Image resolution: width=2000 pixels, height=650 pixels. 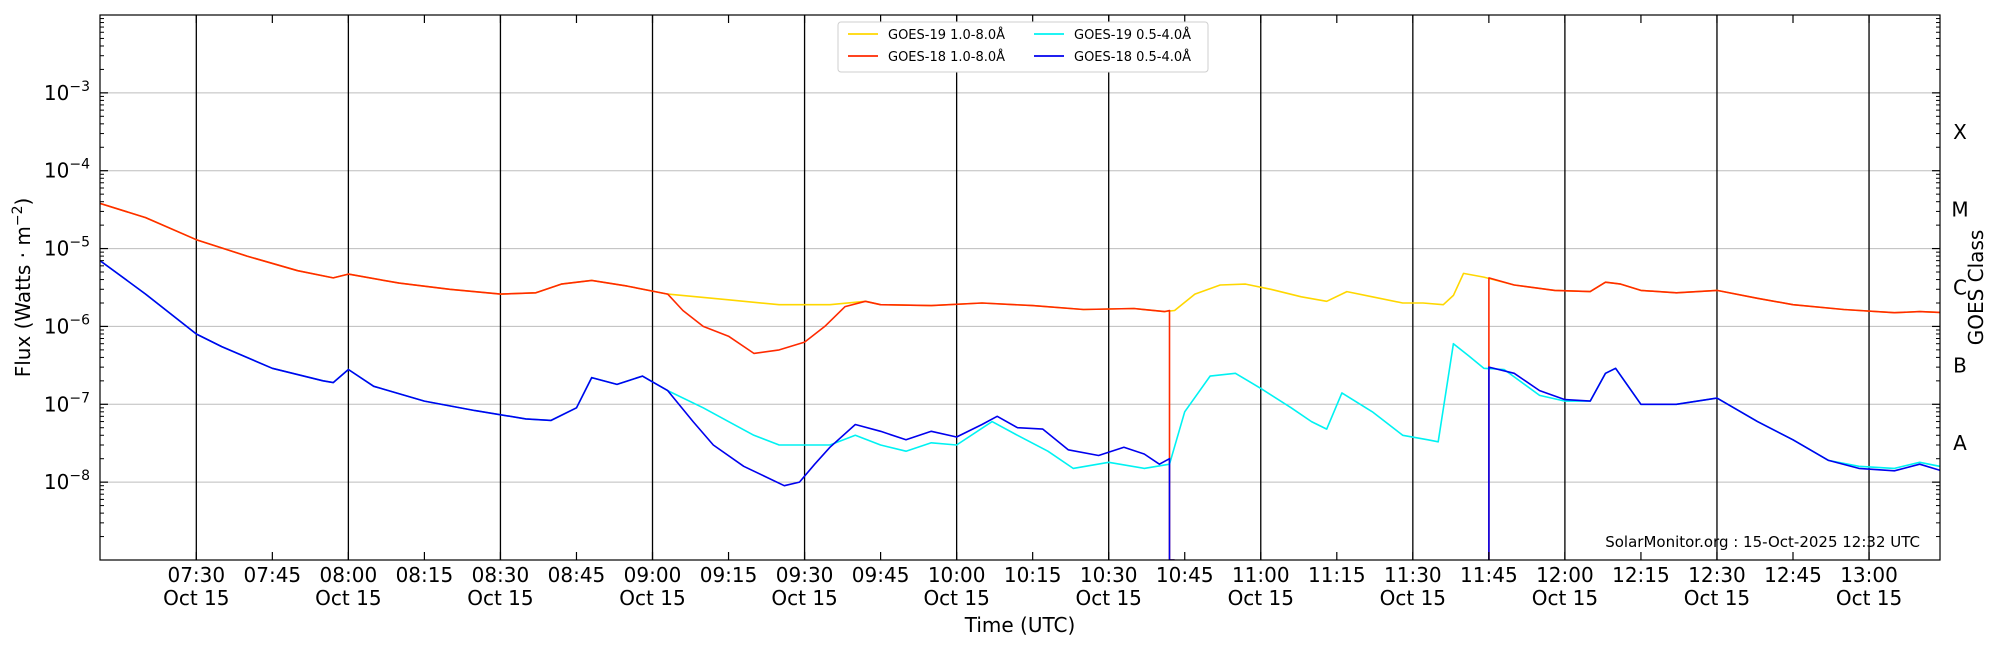 I want to click on x-tick-label: 08:45, so click(x=577, y=575).